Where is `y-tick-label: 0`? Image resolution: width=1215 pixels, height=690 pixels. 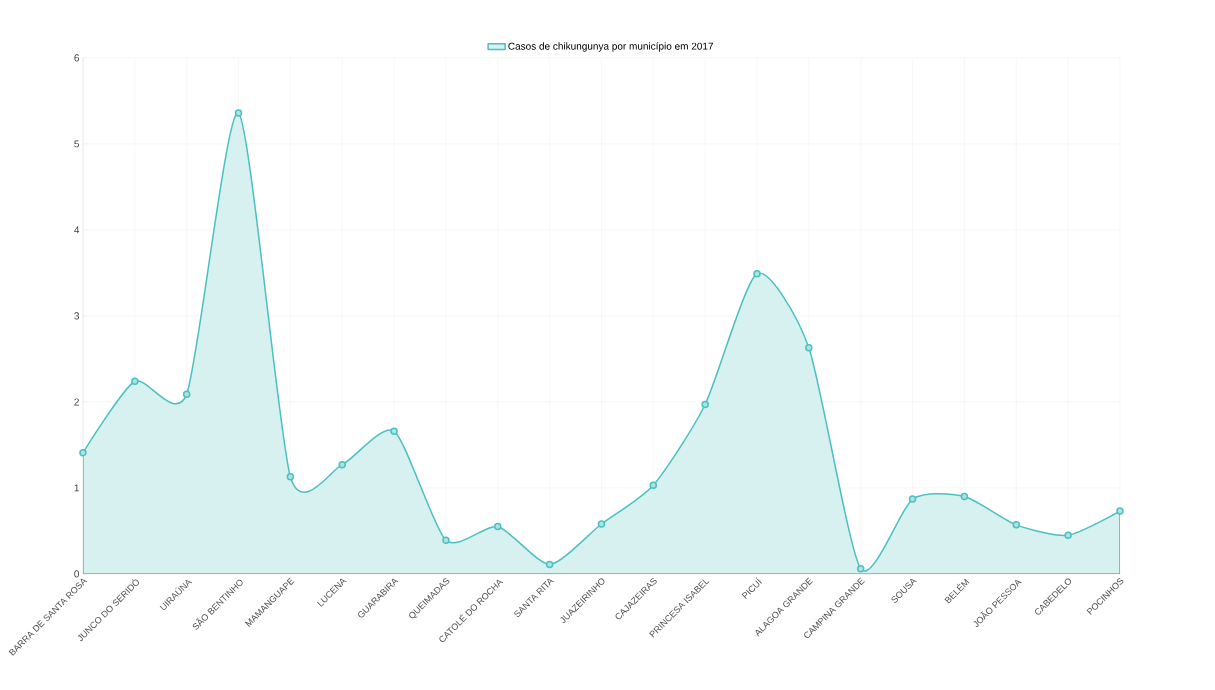 y-tick-label: 0 is located at coordinates (77, 574).